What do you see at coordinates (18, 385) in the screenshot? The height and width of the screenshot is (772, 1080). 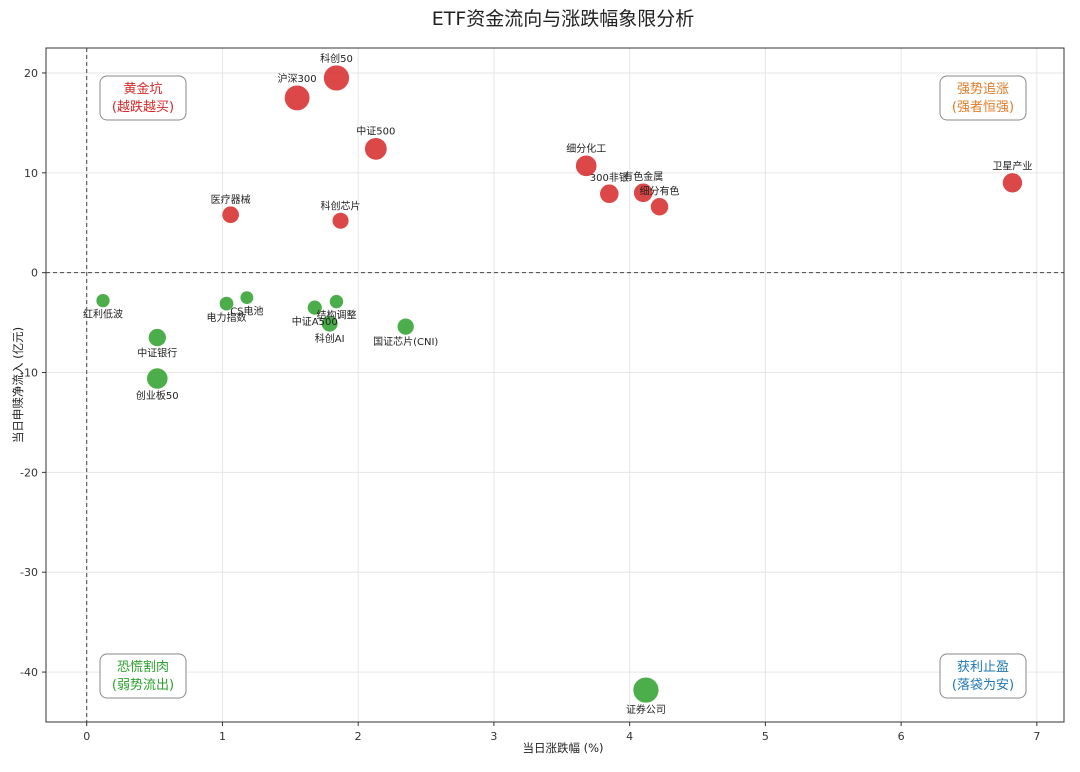 I see `y-axis-label: 当日申赎净流入 (亿元)` at bounding box center [18, 385].